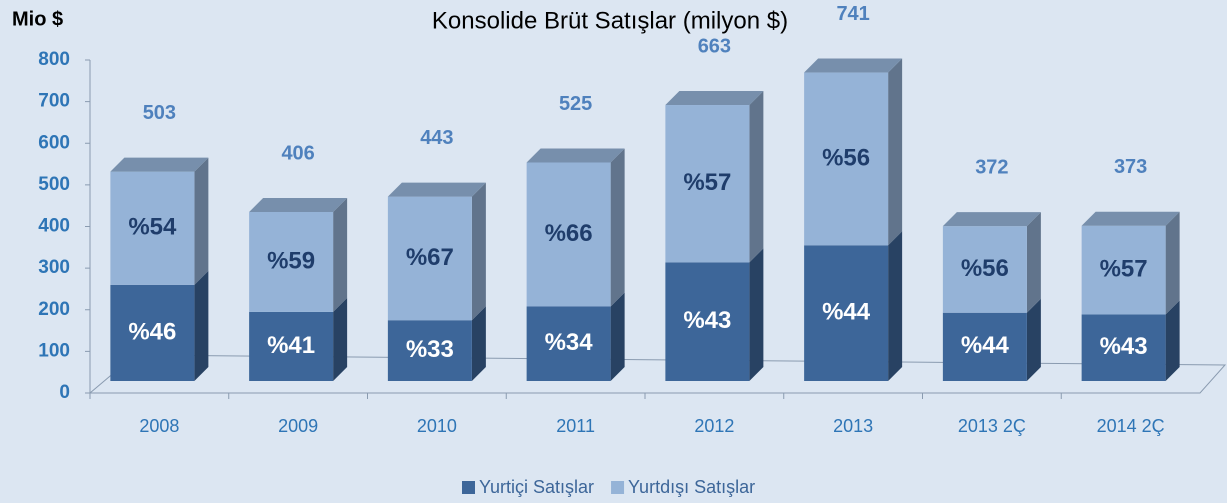  What do you see at coordinates (714, 46) in the screenshot?
I see `total-label: 663` at bounding box center [714, 46].